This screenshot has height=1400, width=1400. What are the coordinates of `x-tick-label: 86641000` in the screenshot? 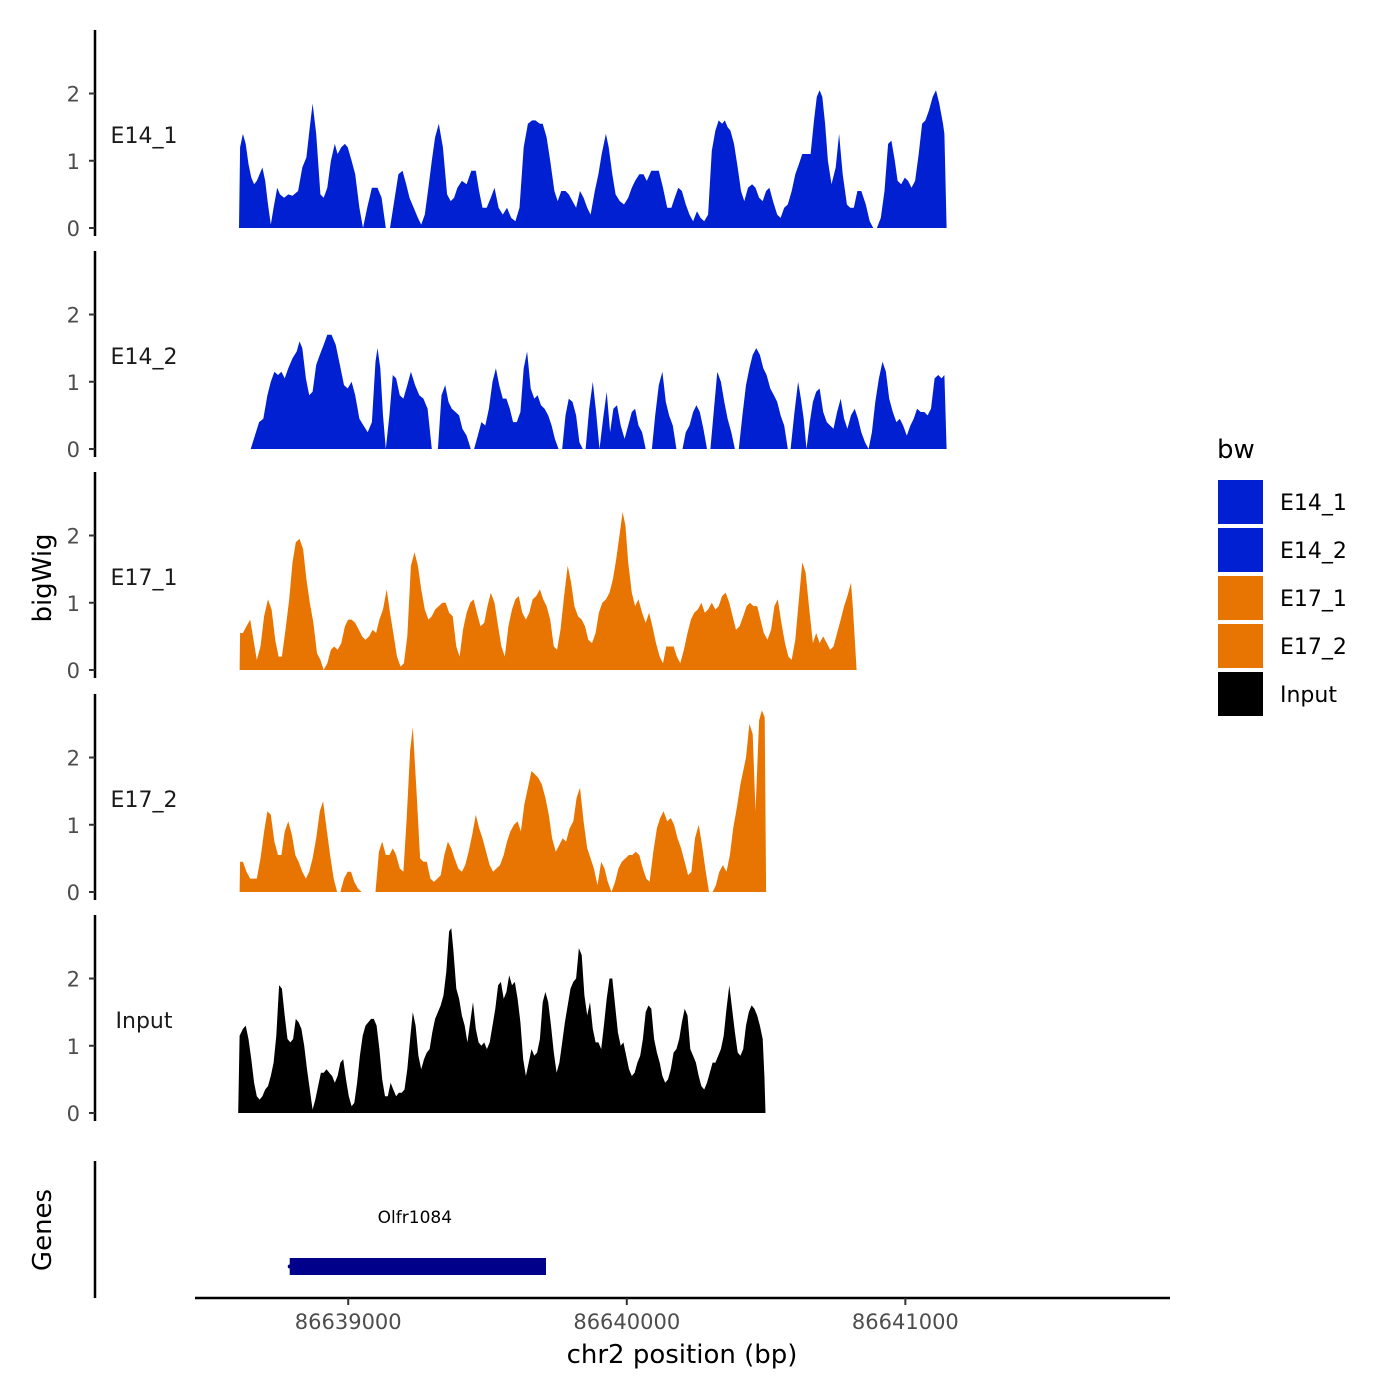 It's located at (905, 1322).